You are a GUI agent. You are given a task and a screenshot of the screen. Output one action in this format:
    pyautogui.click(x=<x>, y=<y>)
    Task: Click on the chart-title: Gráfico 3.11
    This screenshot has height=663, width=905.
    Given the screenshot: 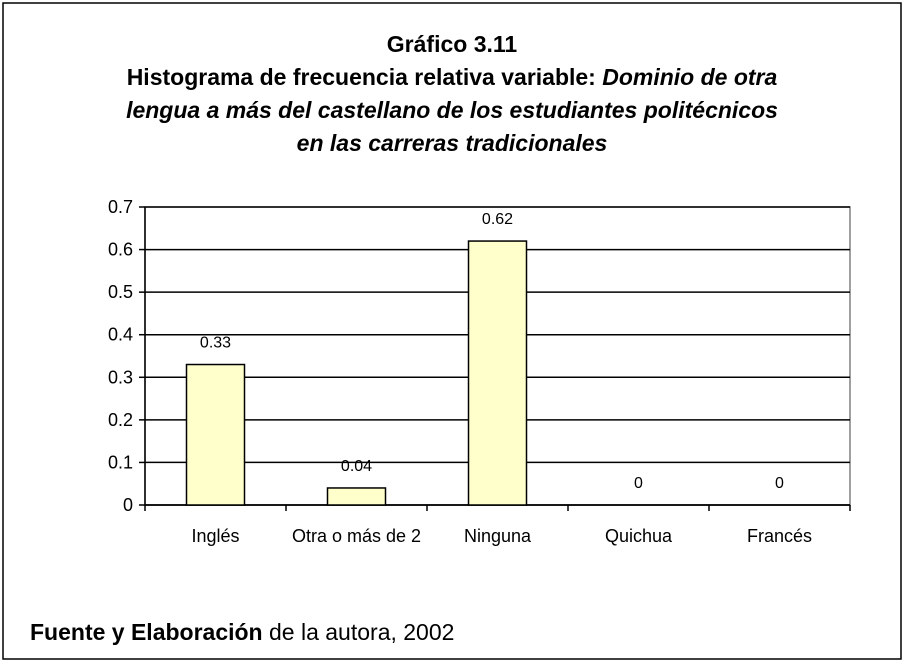 What is the action you would take?
    pyautogui.click(x=452, y=44)
    